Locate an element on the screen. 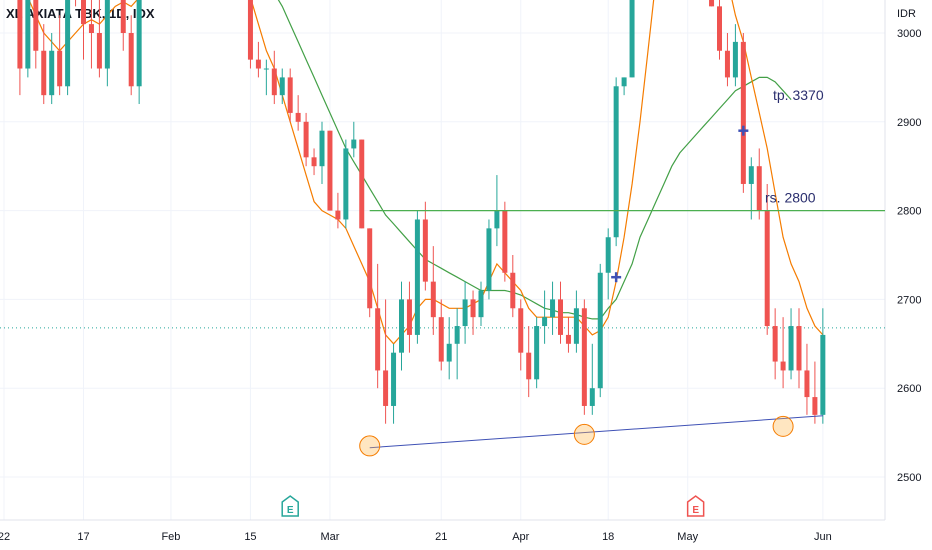 This screenshot has height=550, width=932. time-axis: 22 17 Feb 15 Mar 21 Apr 18 May Jun is located at coordinates (416, 537).